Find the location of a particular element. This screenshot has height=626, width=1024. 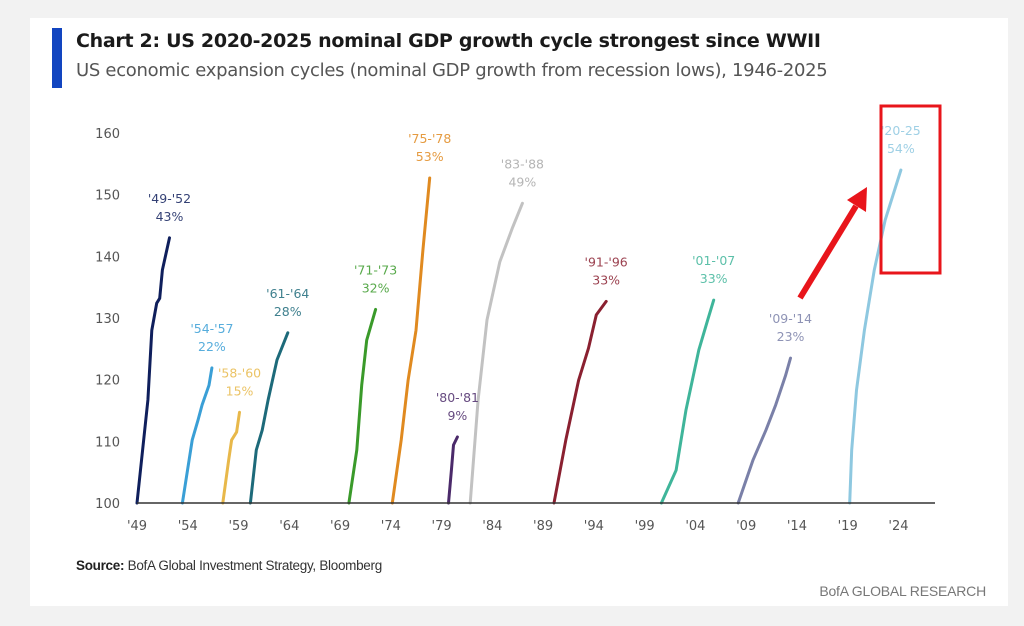

x-tick-label: '09 is located at coordinates (746, 526).